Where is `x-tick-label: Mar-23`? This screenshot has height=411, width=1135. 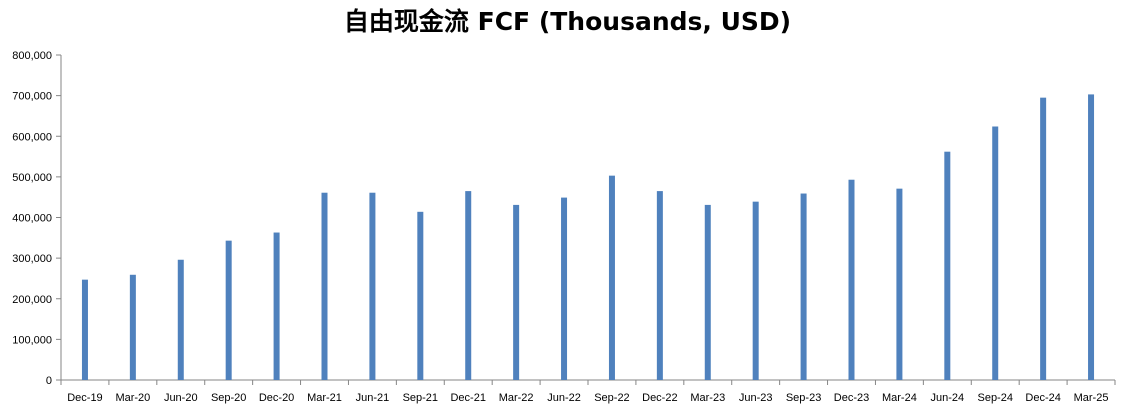 x-tick-label: Mar-23 is located at coordinates (707, 398).